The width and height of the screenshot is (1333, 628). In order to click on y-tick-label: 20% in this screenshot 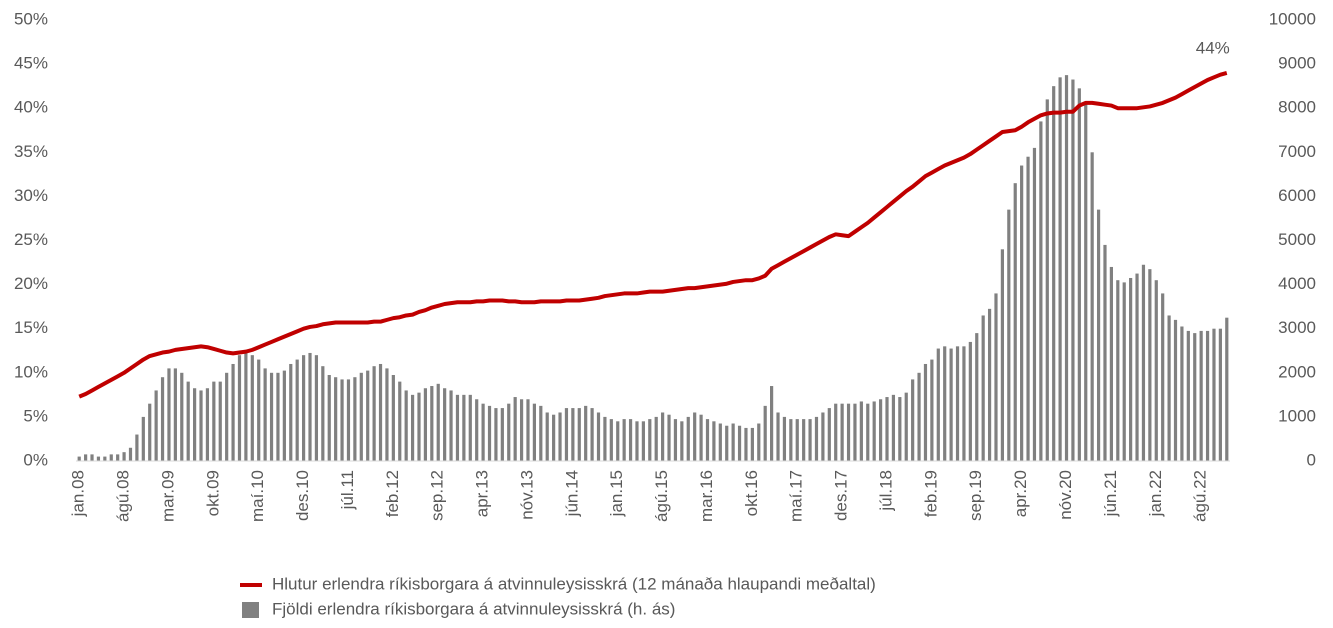, I will do `click(31, 283)`.